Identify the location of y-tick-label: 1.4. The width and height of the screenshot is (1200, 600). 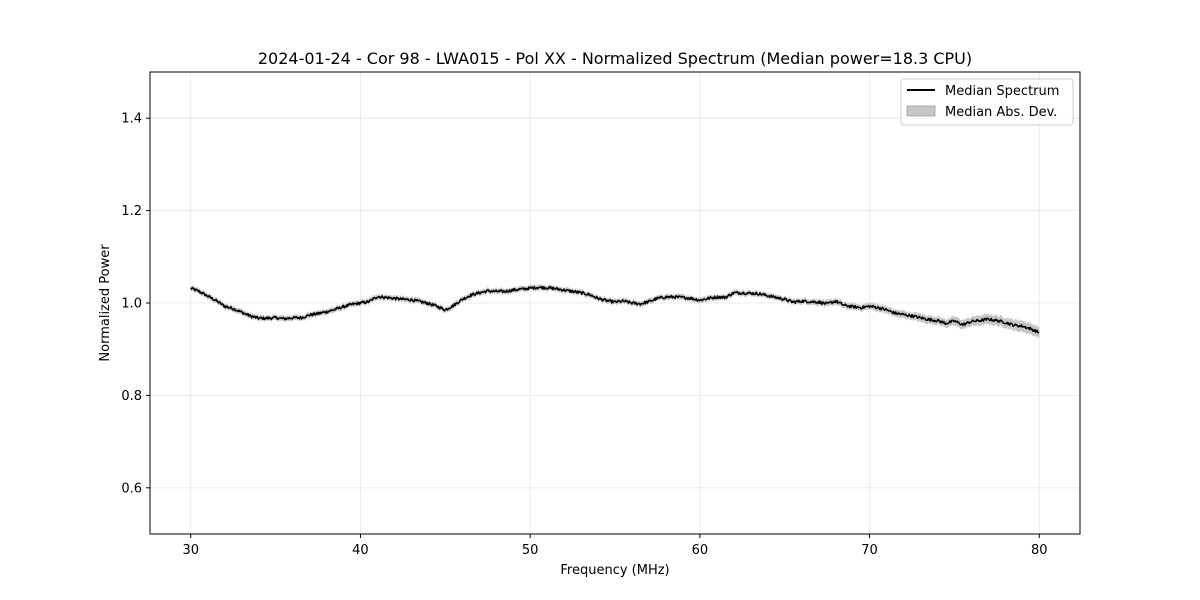
(131, 119).